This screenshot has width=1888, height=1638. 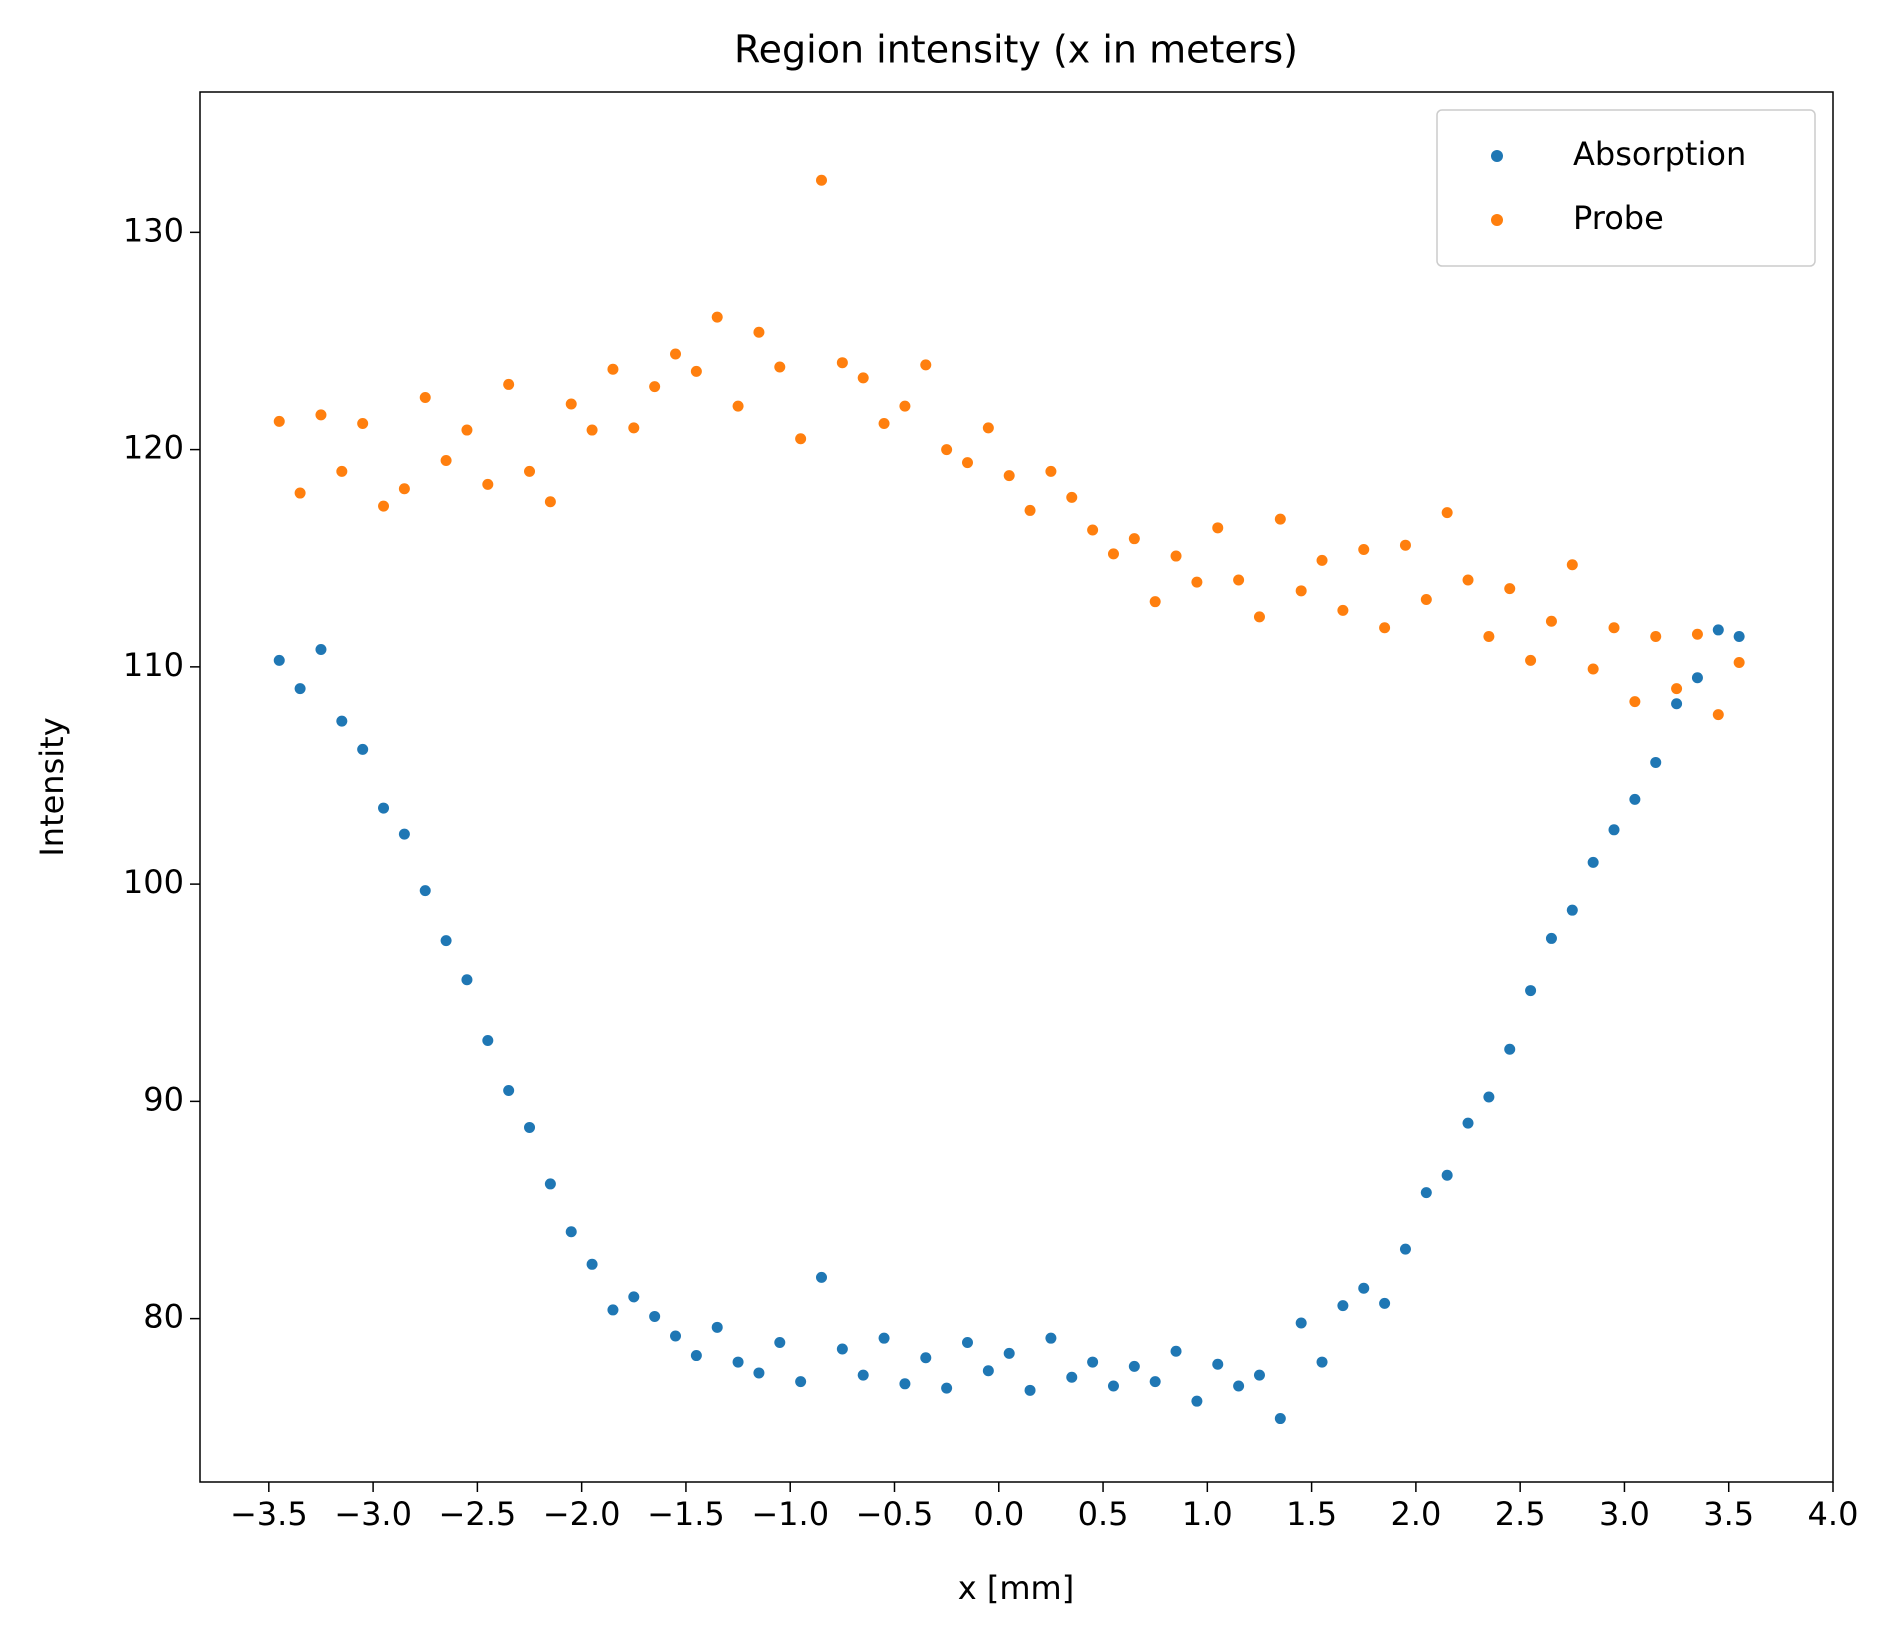 What do you see at coordinates (153, 448) in the screenshot?
I see `y-tick-label: 120` at bounding box center [153, 448].